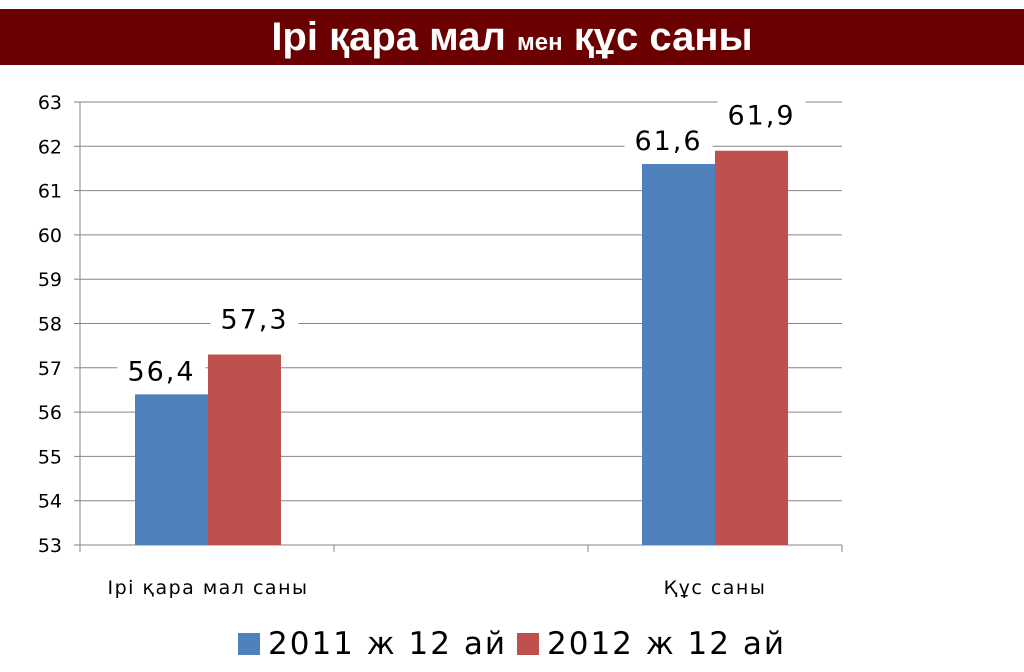 The image size is (1024, 672). What do you see at coordinates (50, 236) in the screenshot?
I see `y-tick-label: 60` at bounding box center [50, 236].